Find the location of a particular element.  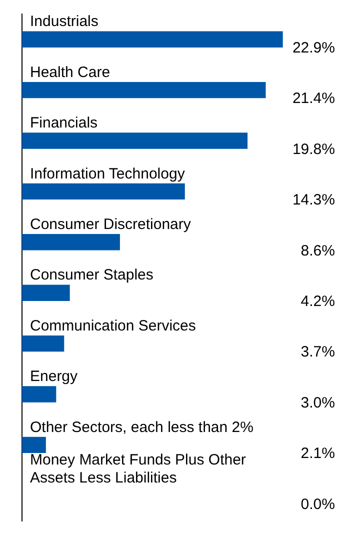

data-label: 3.7% is located at coordinates (317, 352).